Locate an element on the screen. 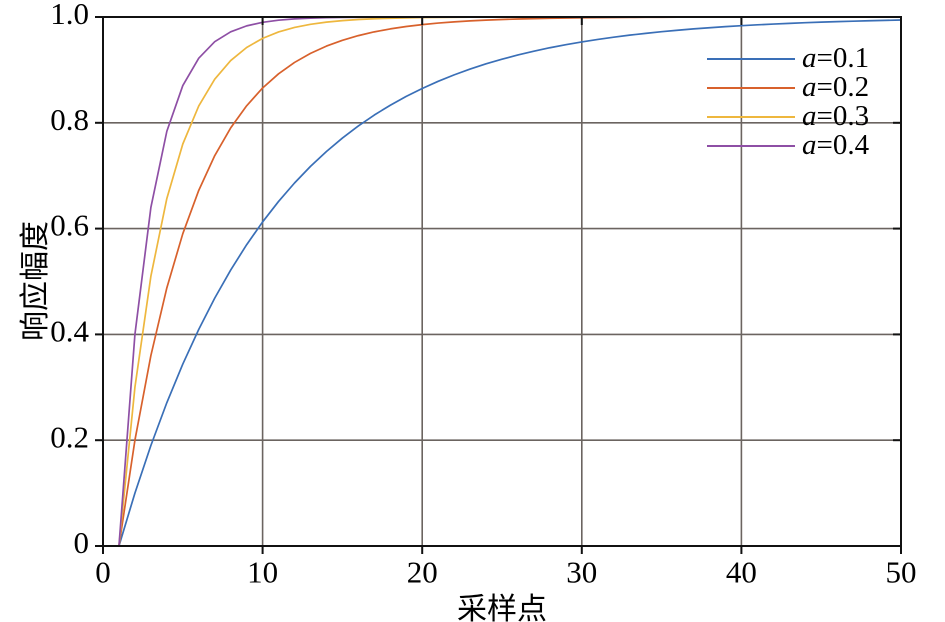 Image resolution: width=945 pixels, height=622 pixels. y-tick-label: 0 is located at coordinates (82, 542).